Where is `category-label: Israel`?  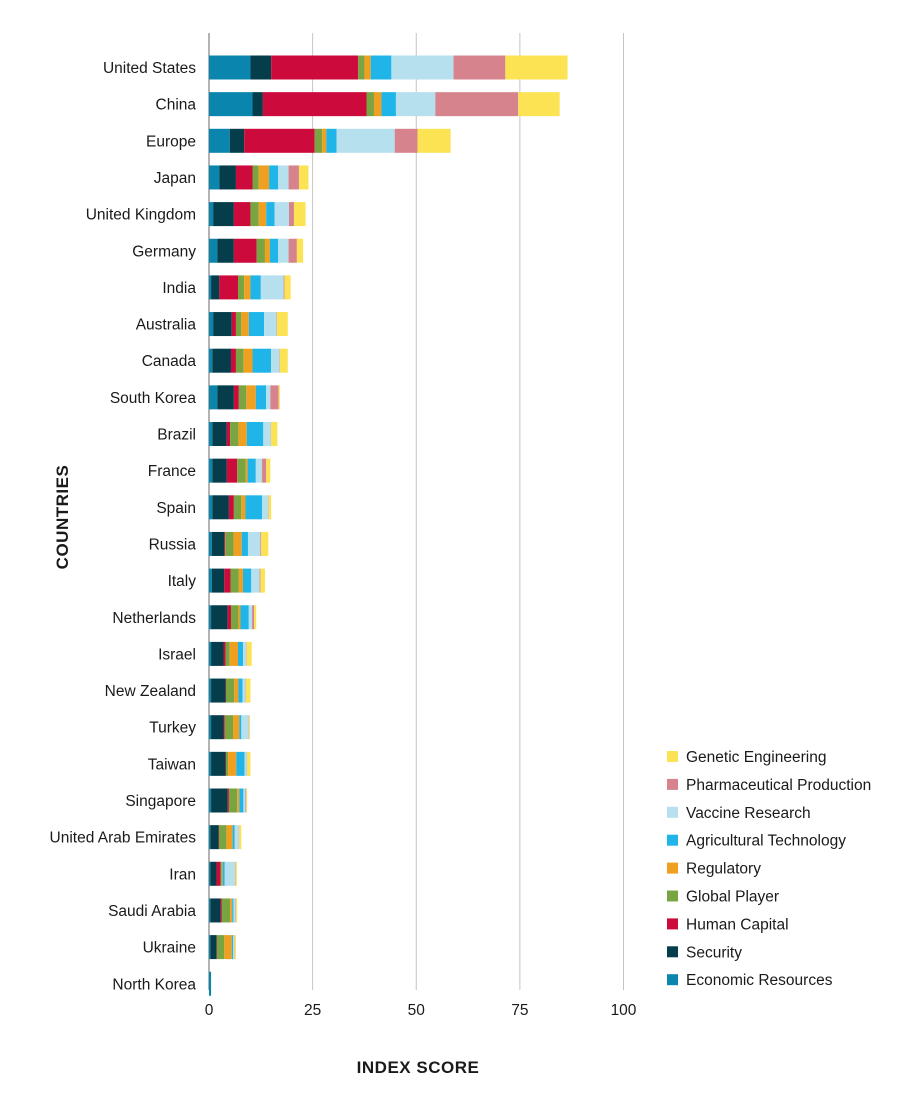 category-label: Israel is located at coordinates (177, 654).